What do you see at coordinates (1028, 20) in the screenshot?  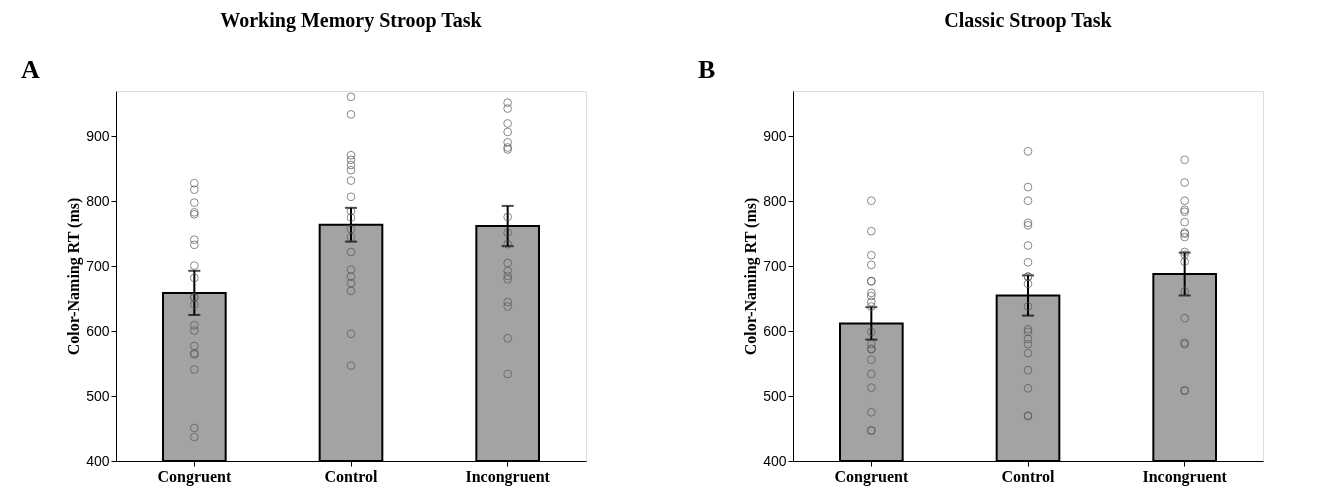 I see `chart-title: Classic Stroop Task` at bounding box center [1028, 20].